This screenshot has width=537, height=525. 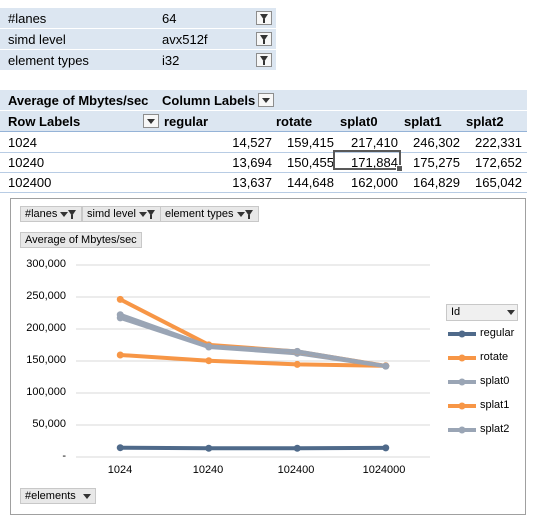 I want to click on column-header-splat2: splat2, so click(x=485, y=121).